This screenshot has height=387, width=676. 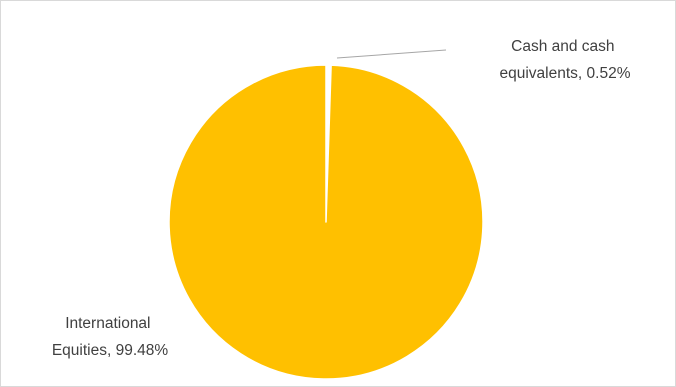 I want to click on slice-label-cash-line2: equivalents, 0.52%, so click(x=565, y=73).